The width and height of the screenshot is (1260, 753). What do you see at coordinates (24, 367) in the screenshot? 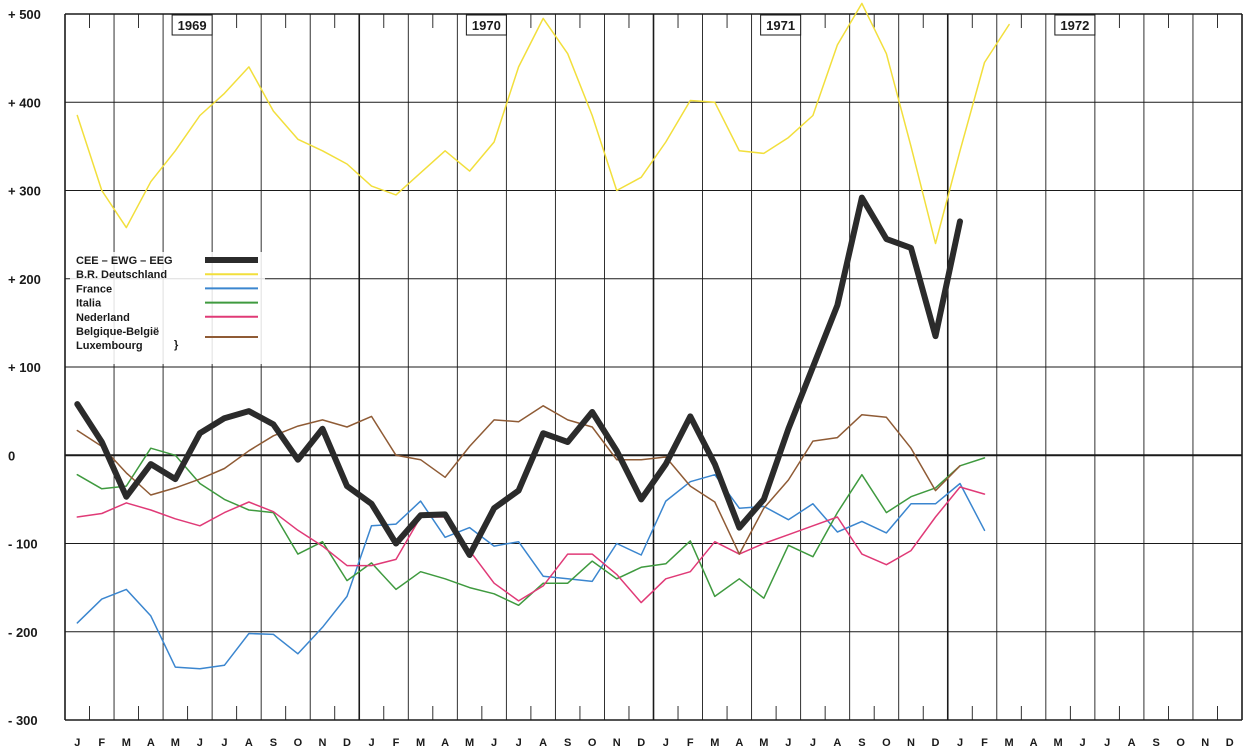
I see `y-tick-label: + 100` at bounding box center [24, 367].